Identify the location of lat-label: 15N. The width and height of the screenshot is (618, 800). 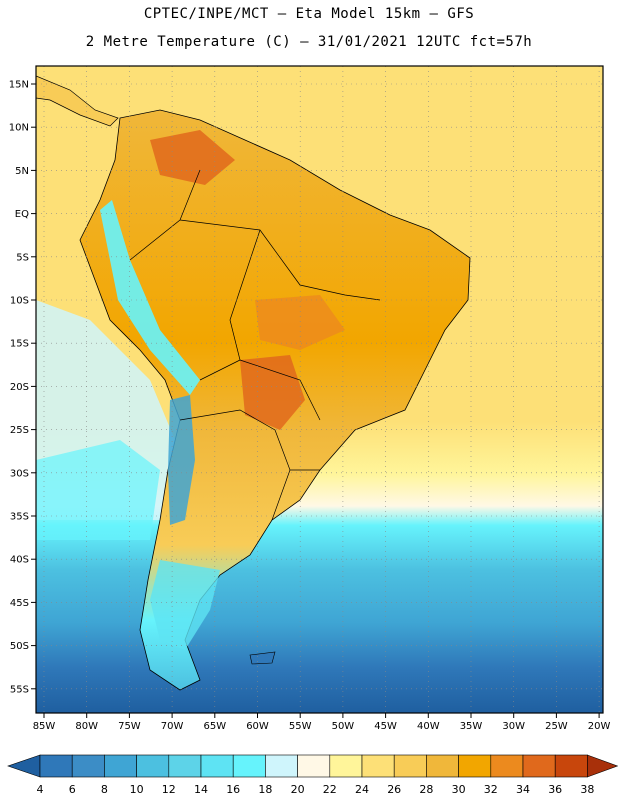
(19, 85).